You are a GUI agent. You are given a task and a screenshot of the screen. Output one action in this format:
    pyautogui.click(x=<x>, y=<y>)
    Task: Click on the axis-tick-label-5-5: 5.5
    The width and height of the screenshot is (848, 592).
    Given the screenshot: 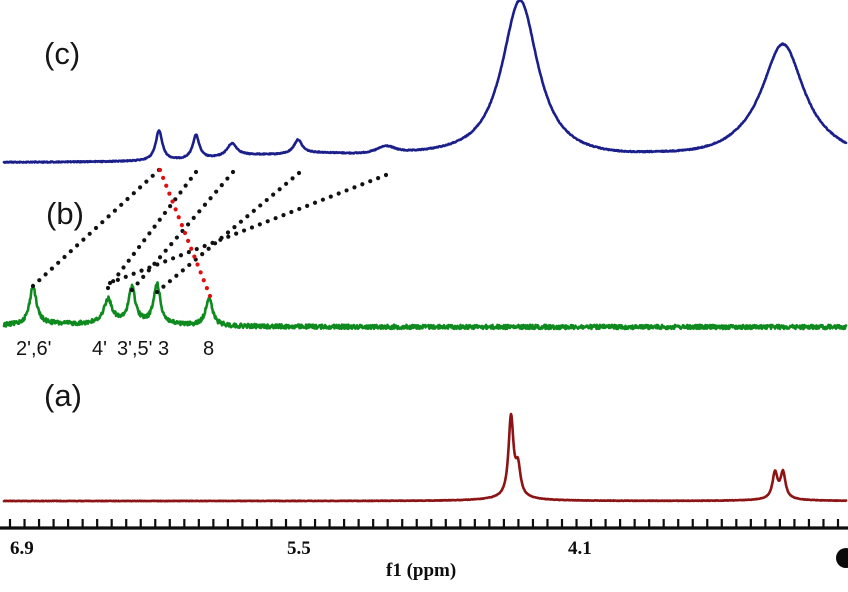 What is the action you would take?
    pyautogui.click(x=299, y=548)
    